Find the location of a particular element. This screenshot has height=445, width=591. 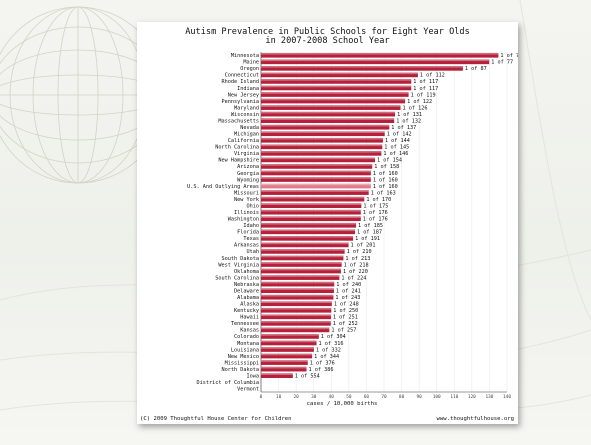

value-label: 1 of 252 is located at coordinates (345, 324).